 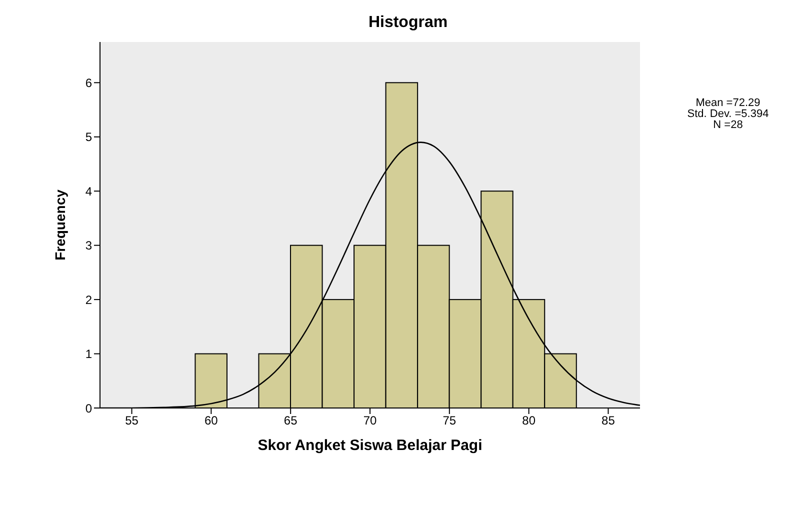 What do you see at coordinates (211, 421) in the screenshot?
I see `x-tick-label: 60` at bounding box center [211, 421].